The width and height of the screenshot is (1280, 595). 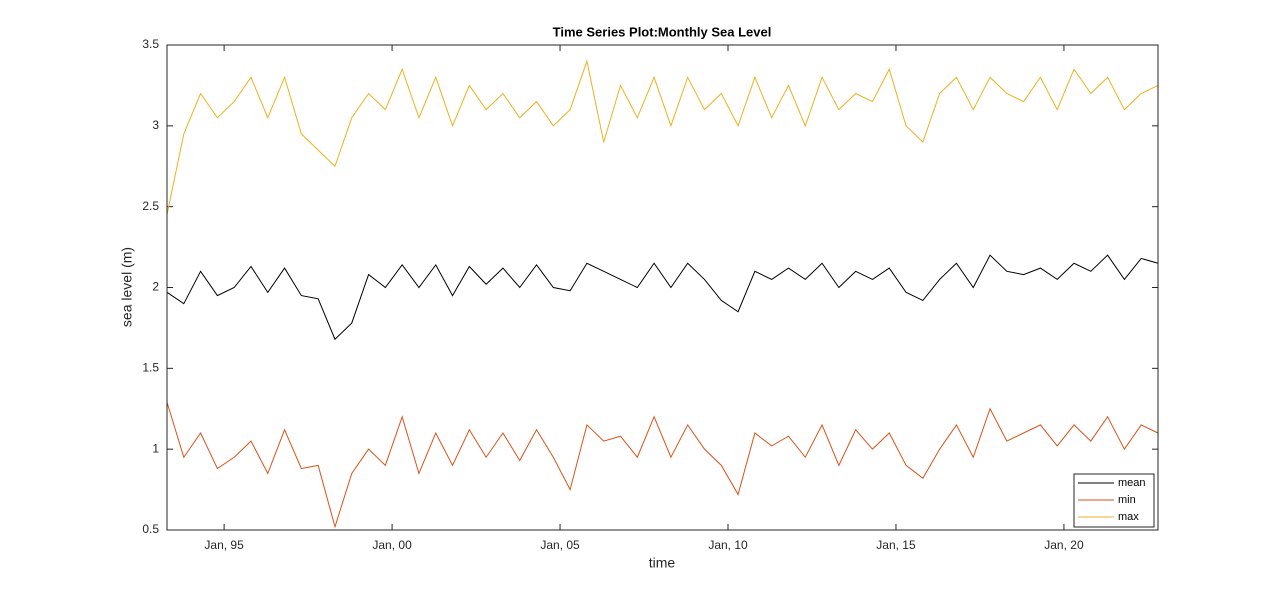 What do you see at coordinates (560, 545) in the screenshot?
I see `x-tick-label: Jan, 05` at bounding box center [560, 545].